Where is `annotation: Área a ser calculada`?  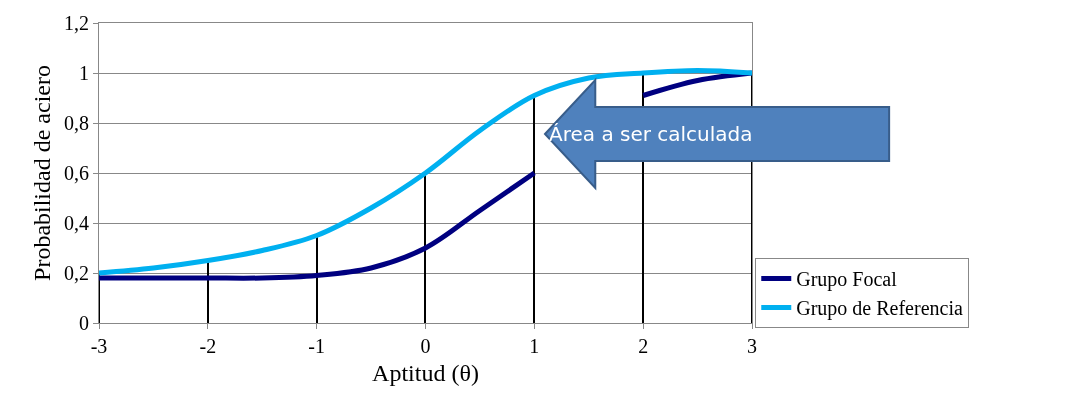 annotation: Área a ser calculada is located at coordinates (651, 134).